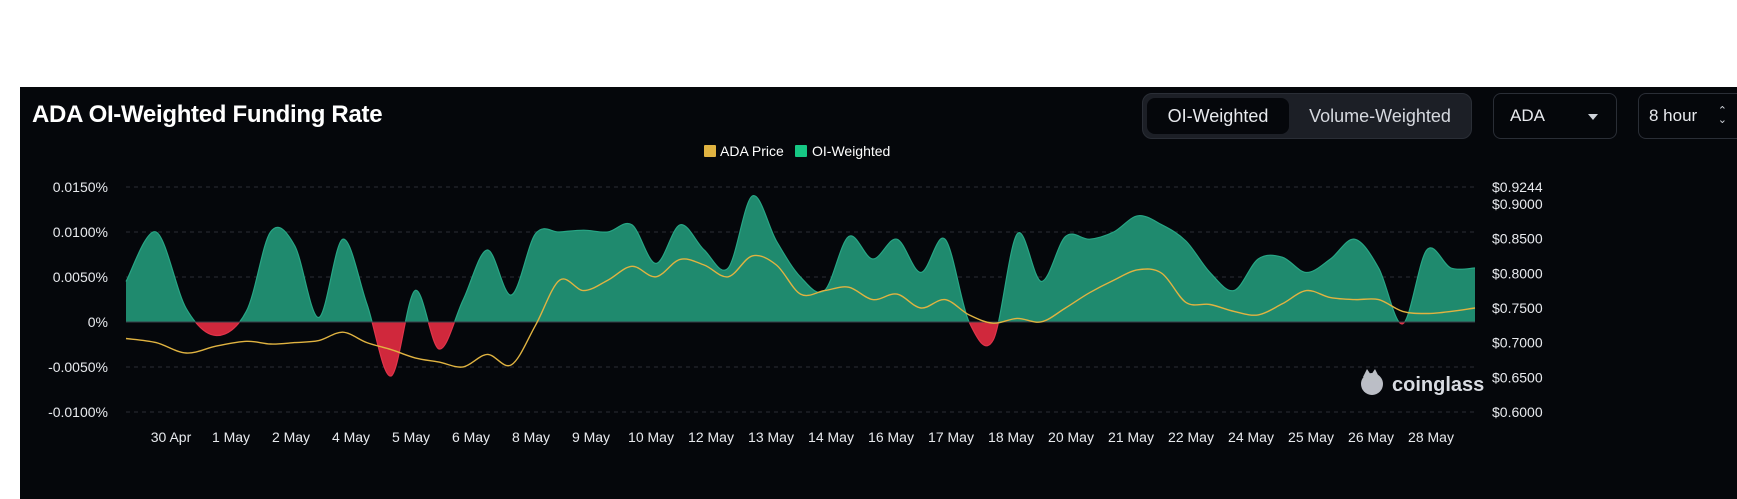 This screenshot has height=499, width=1737. Describe the element at coordinates (1517, 273) in the screenshot. I see `y-right-tick-label: $0.8000` at that location.